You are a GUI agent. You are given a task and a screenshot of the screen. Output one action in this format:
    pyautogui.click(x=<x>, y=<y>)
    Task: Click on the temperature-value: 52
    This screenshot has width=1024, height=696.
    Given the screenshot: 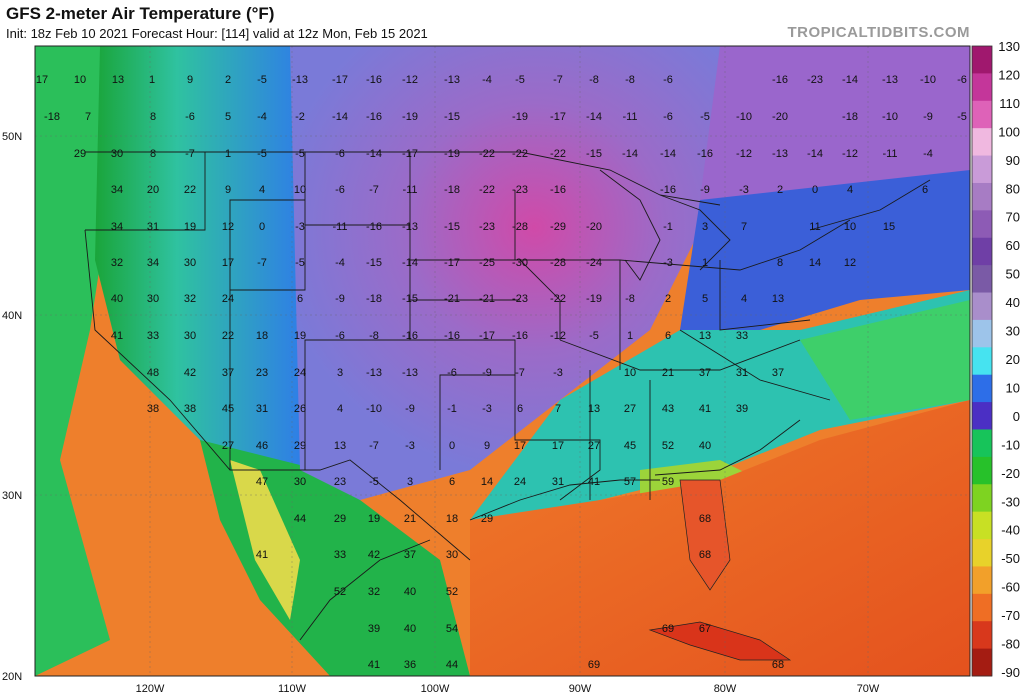 What is the action you would take?
    pyautogui.click(x=452, y=592)
    